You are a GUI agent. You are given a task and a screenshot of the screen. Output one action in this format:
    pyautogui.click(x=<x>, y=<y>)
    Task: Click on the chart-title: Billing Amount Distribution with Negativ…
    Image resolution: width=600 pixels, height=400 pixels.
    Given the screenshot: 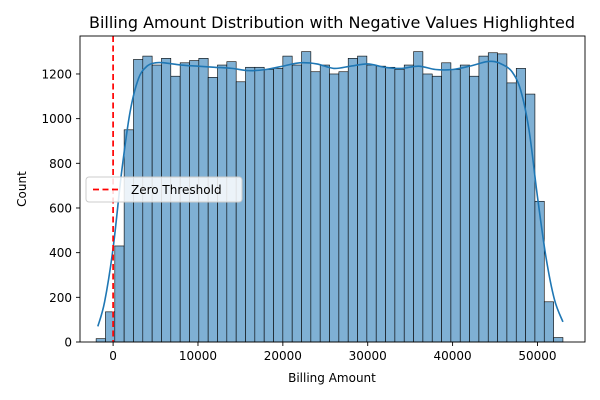 What is the action you would take?
    pyautogui.click(x=332, y=22)
    